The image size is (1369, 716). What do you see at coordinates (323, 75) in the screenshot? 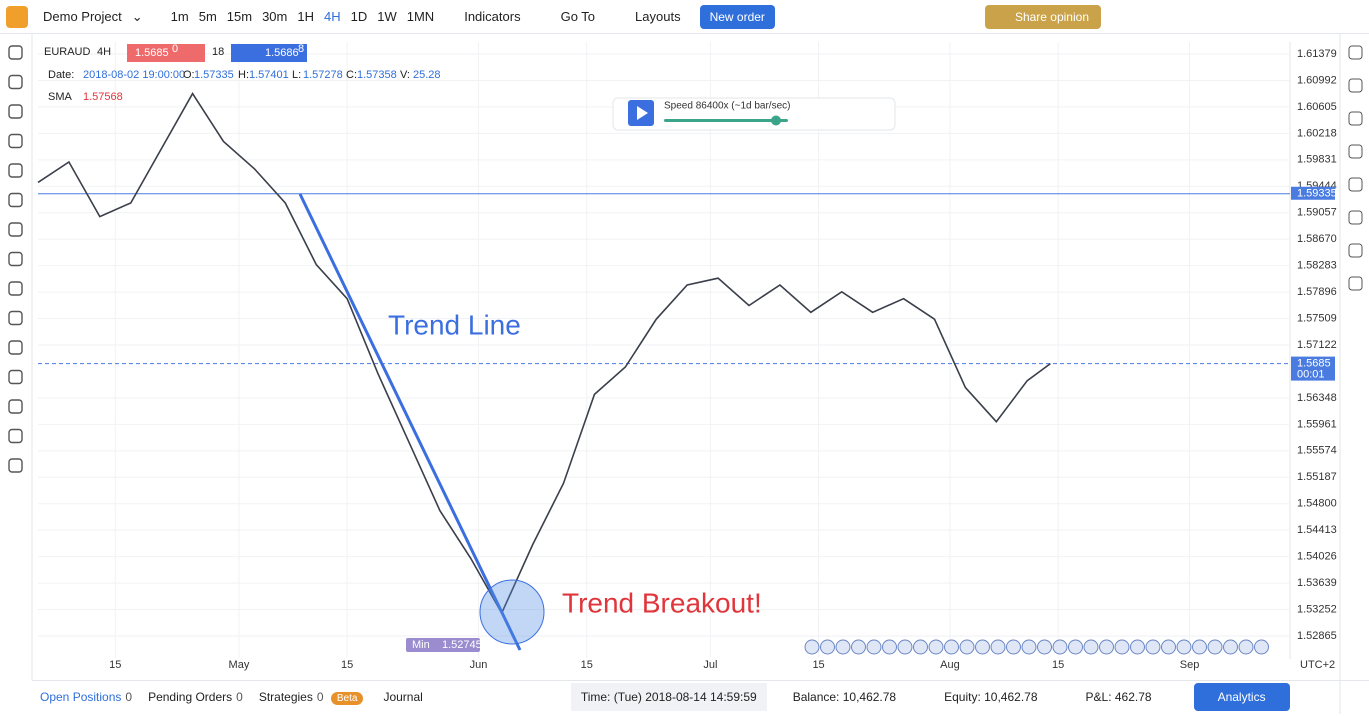
I see `ohlc-l: 1.57278` at bounding box center [323, 75].